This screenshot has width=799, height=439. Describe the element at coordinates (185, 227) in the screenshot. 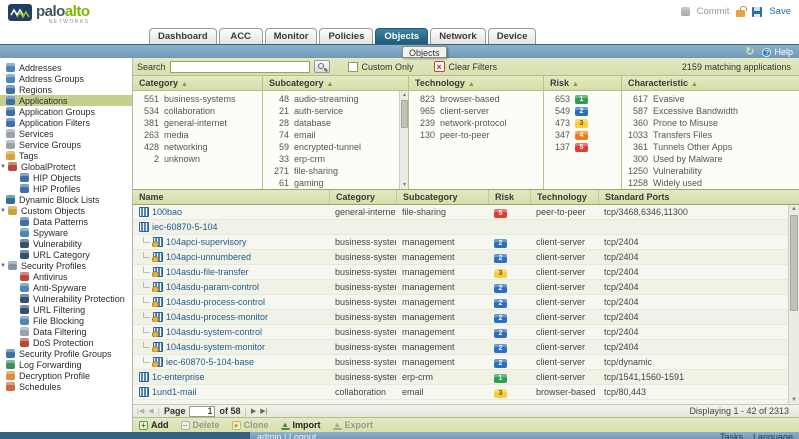

I see `application-name-link: iec-60870-5-104` at that location.